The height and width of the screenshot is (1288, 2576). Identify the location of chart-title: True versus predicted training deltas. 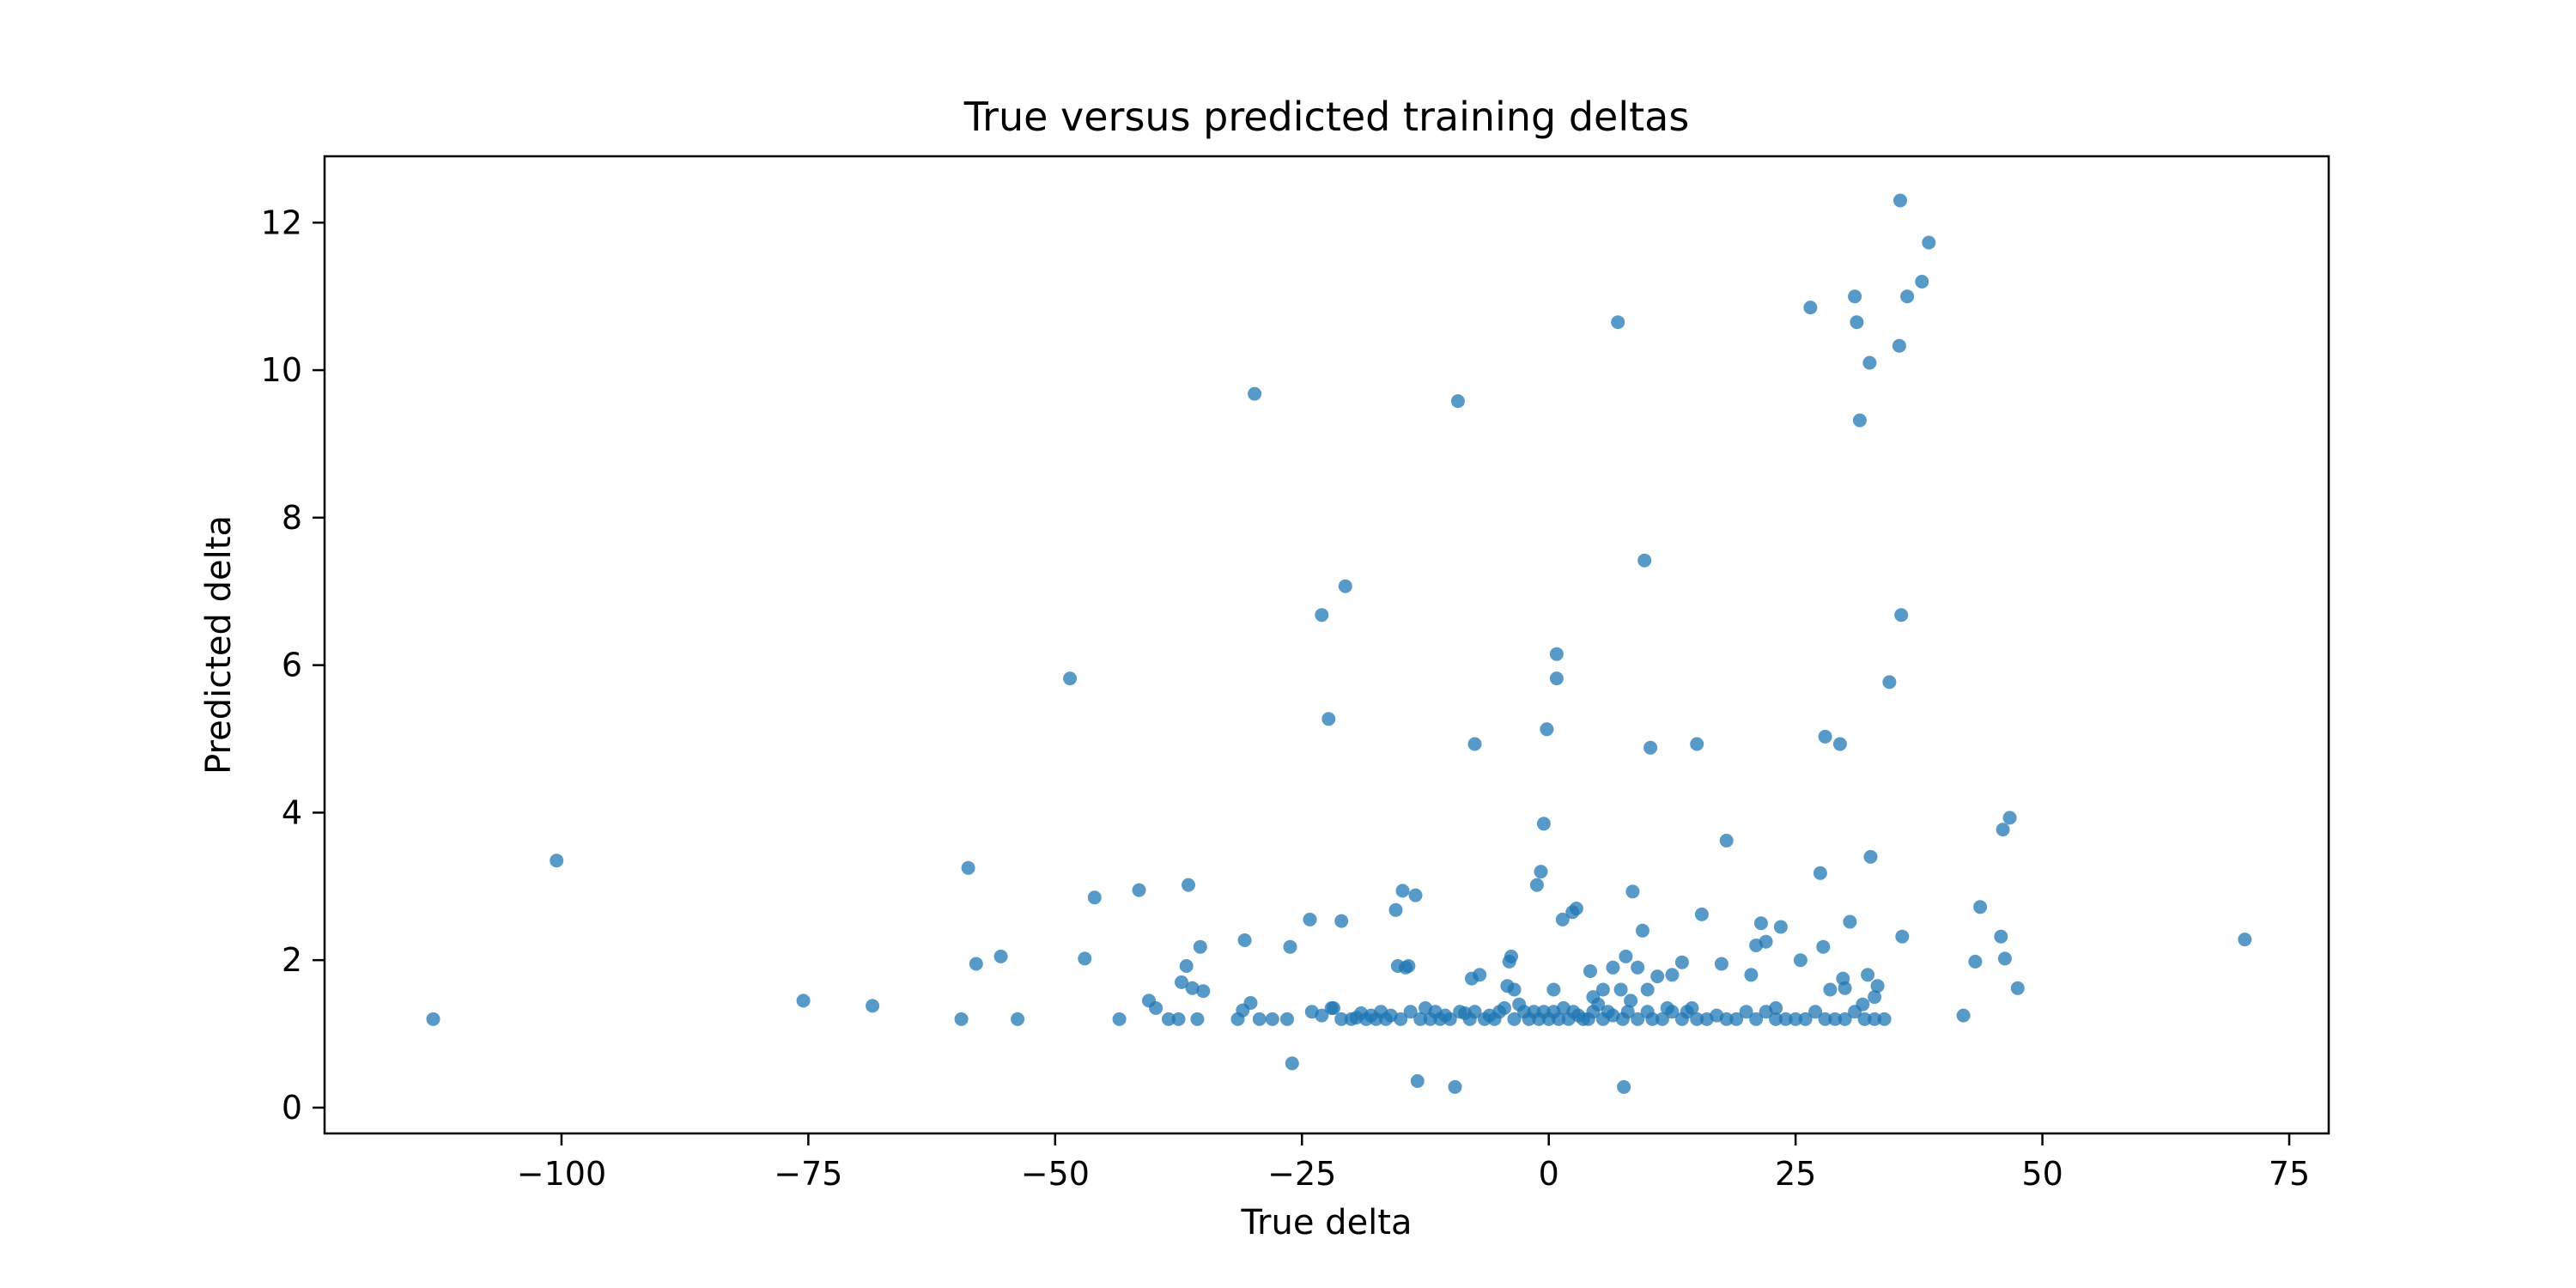
(1327, 117).